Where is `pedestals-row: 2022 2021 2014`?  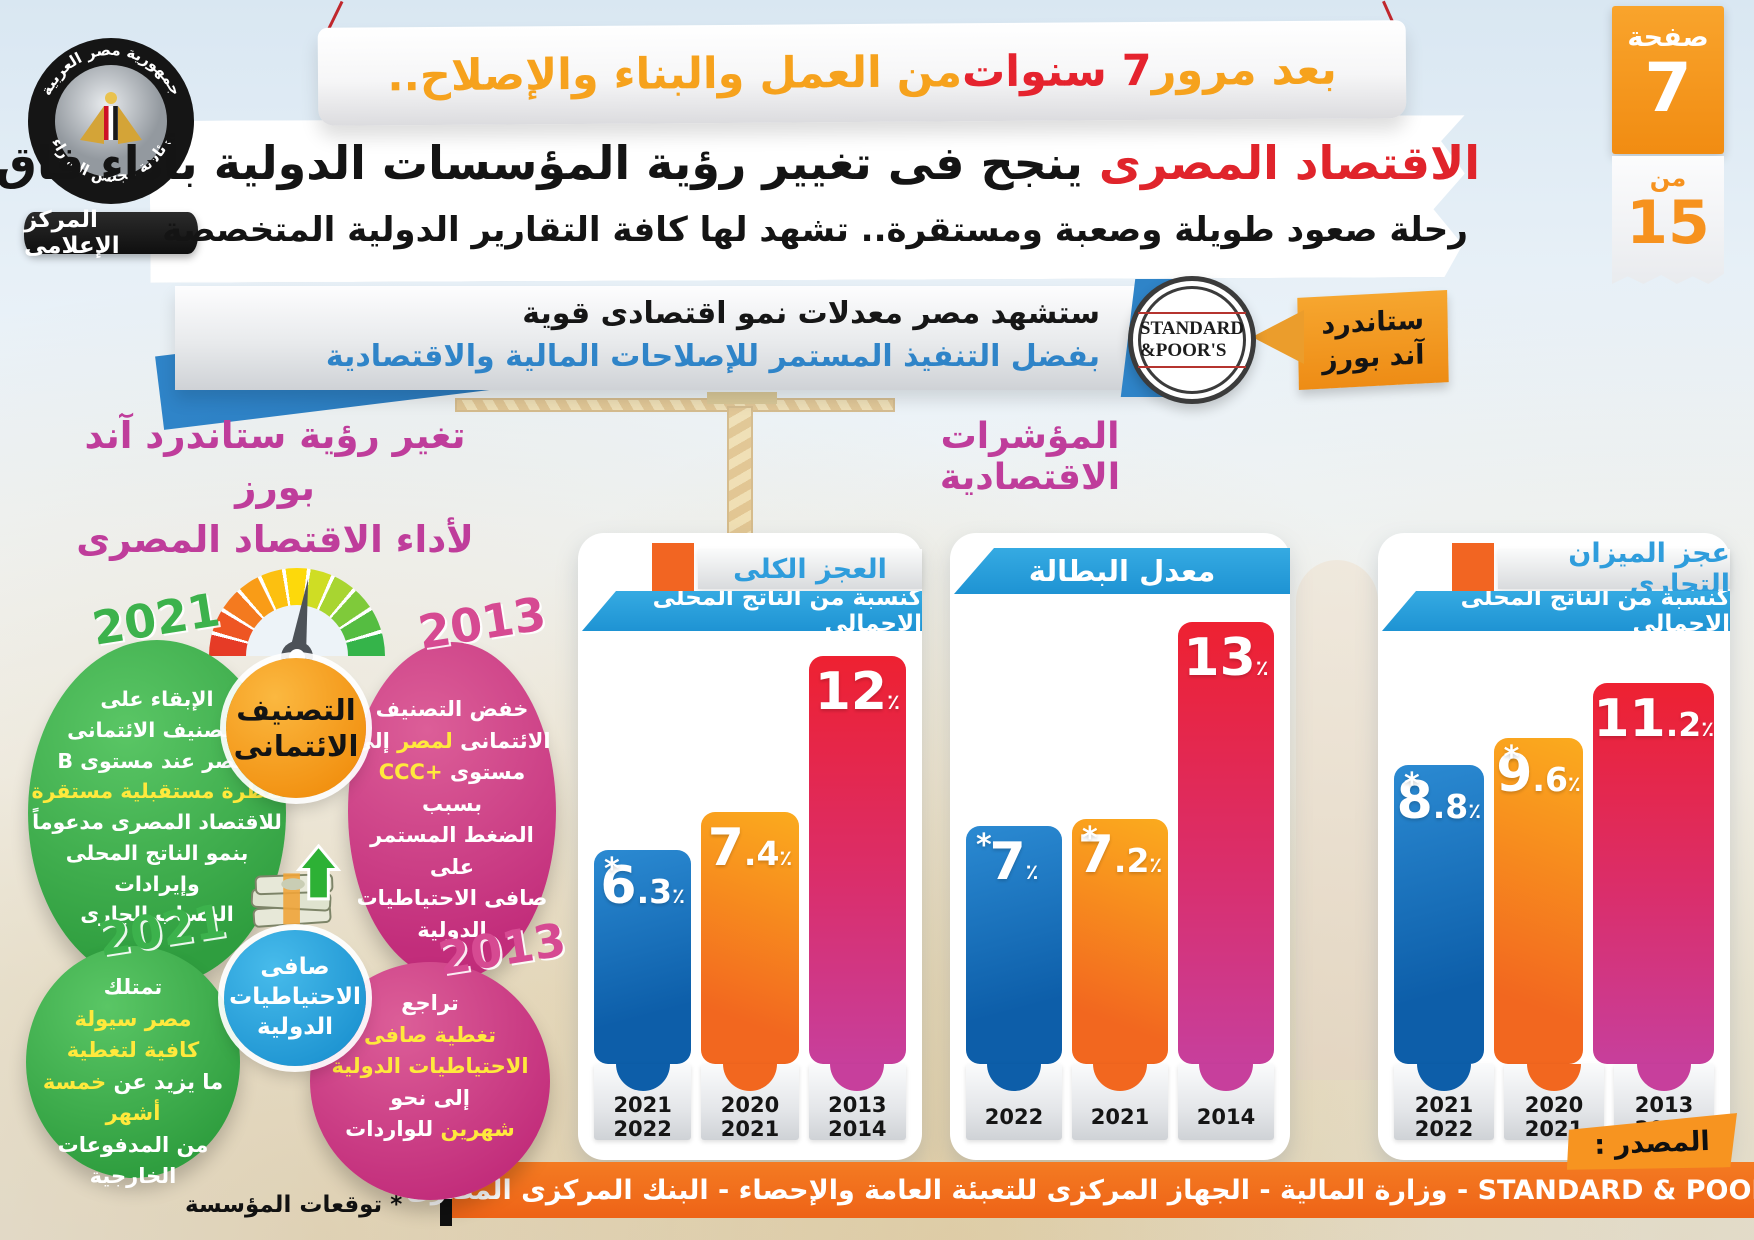 pedestals-row: 2022 2021 2014 is located at coordinates (1120, 1102).